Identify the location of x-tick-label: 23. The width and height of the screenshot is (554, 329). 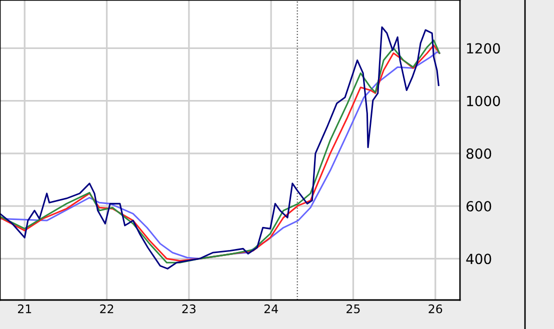
(189, 309).